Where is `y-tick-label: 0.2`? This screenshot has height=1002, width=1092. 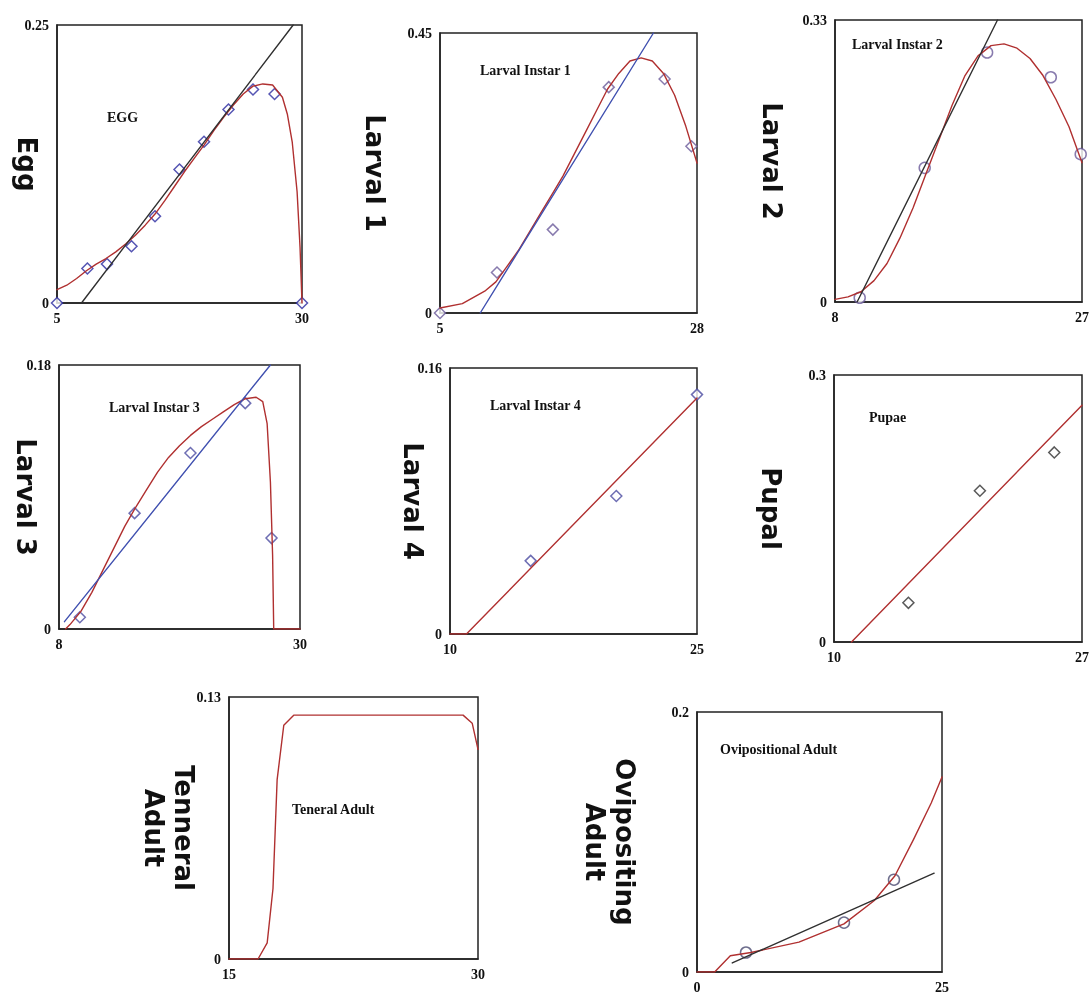 y-tick-label: 0.2 is located at coordinates (680, 712).